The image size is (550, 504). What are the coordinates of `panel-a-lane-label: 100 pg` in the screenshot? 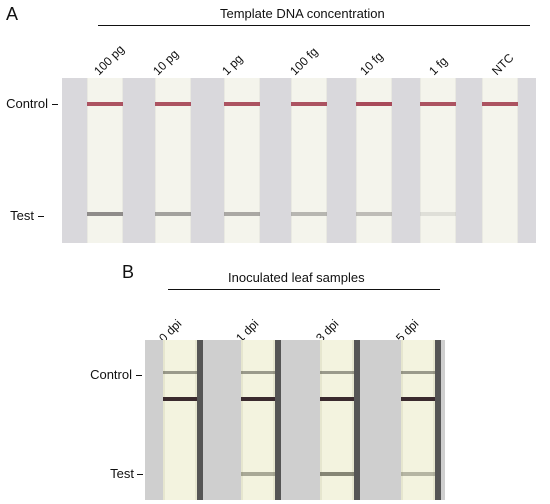 It's located at (109, 60).